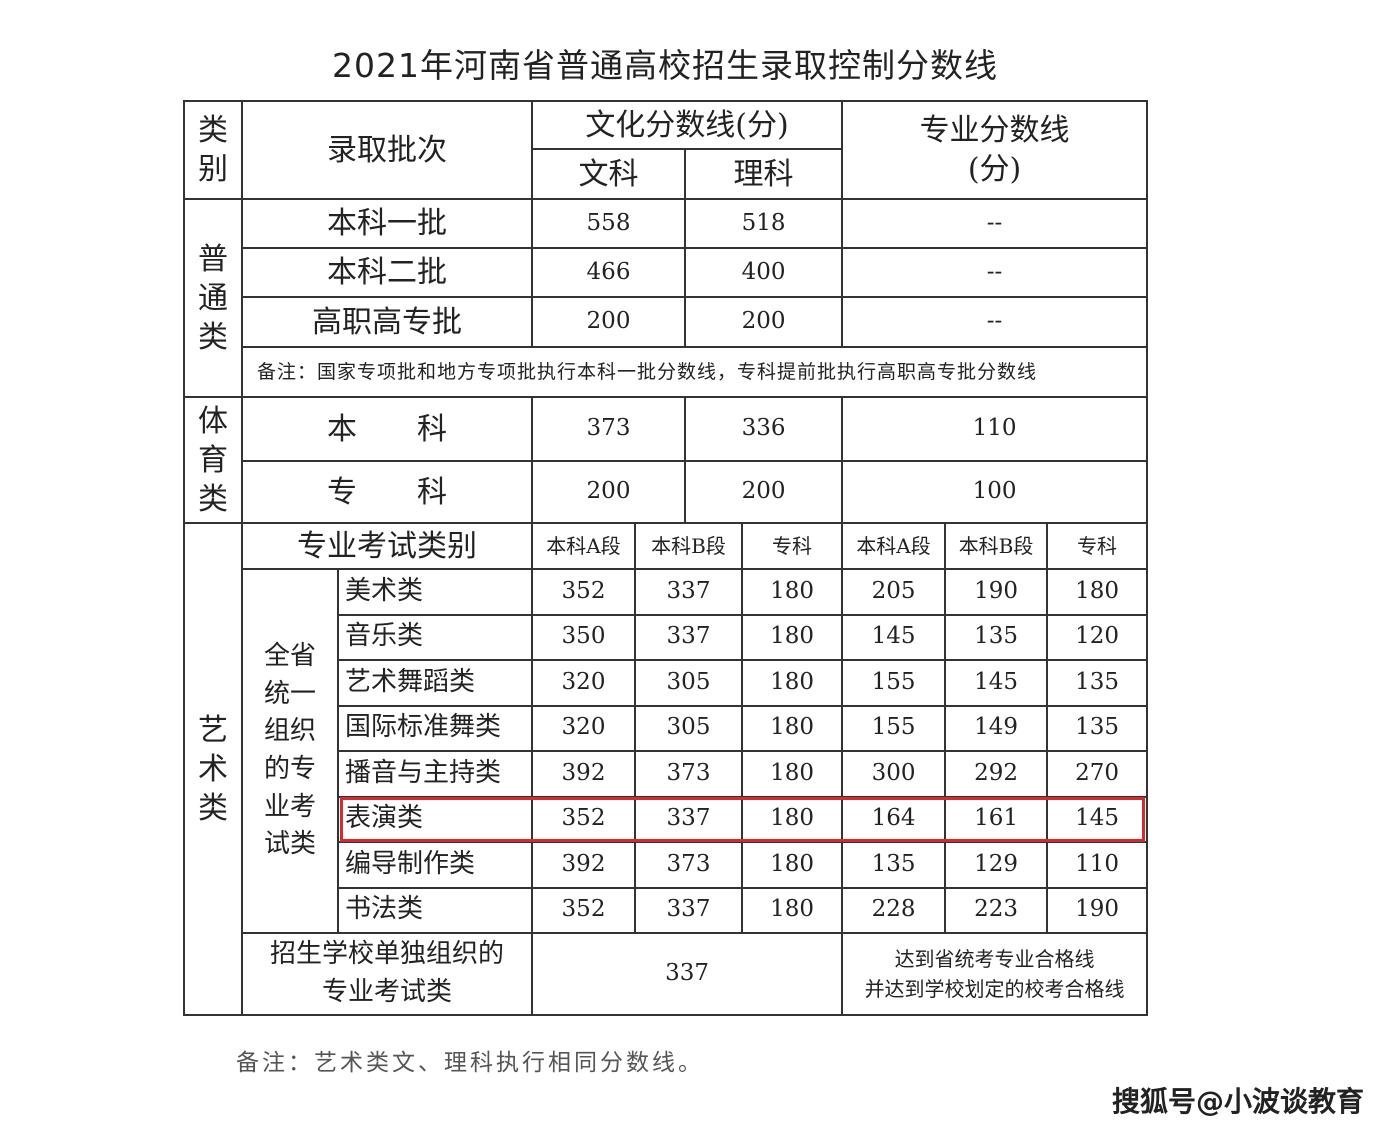 This screenshot has width=1396, height=1122. I want to click on art-row: 艺术舞蹈类 320 305 180 155 145 135, so click(666, 683).